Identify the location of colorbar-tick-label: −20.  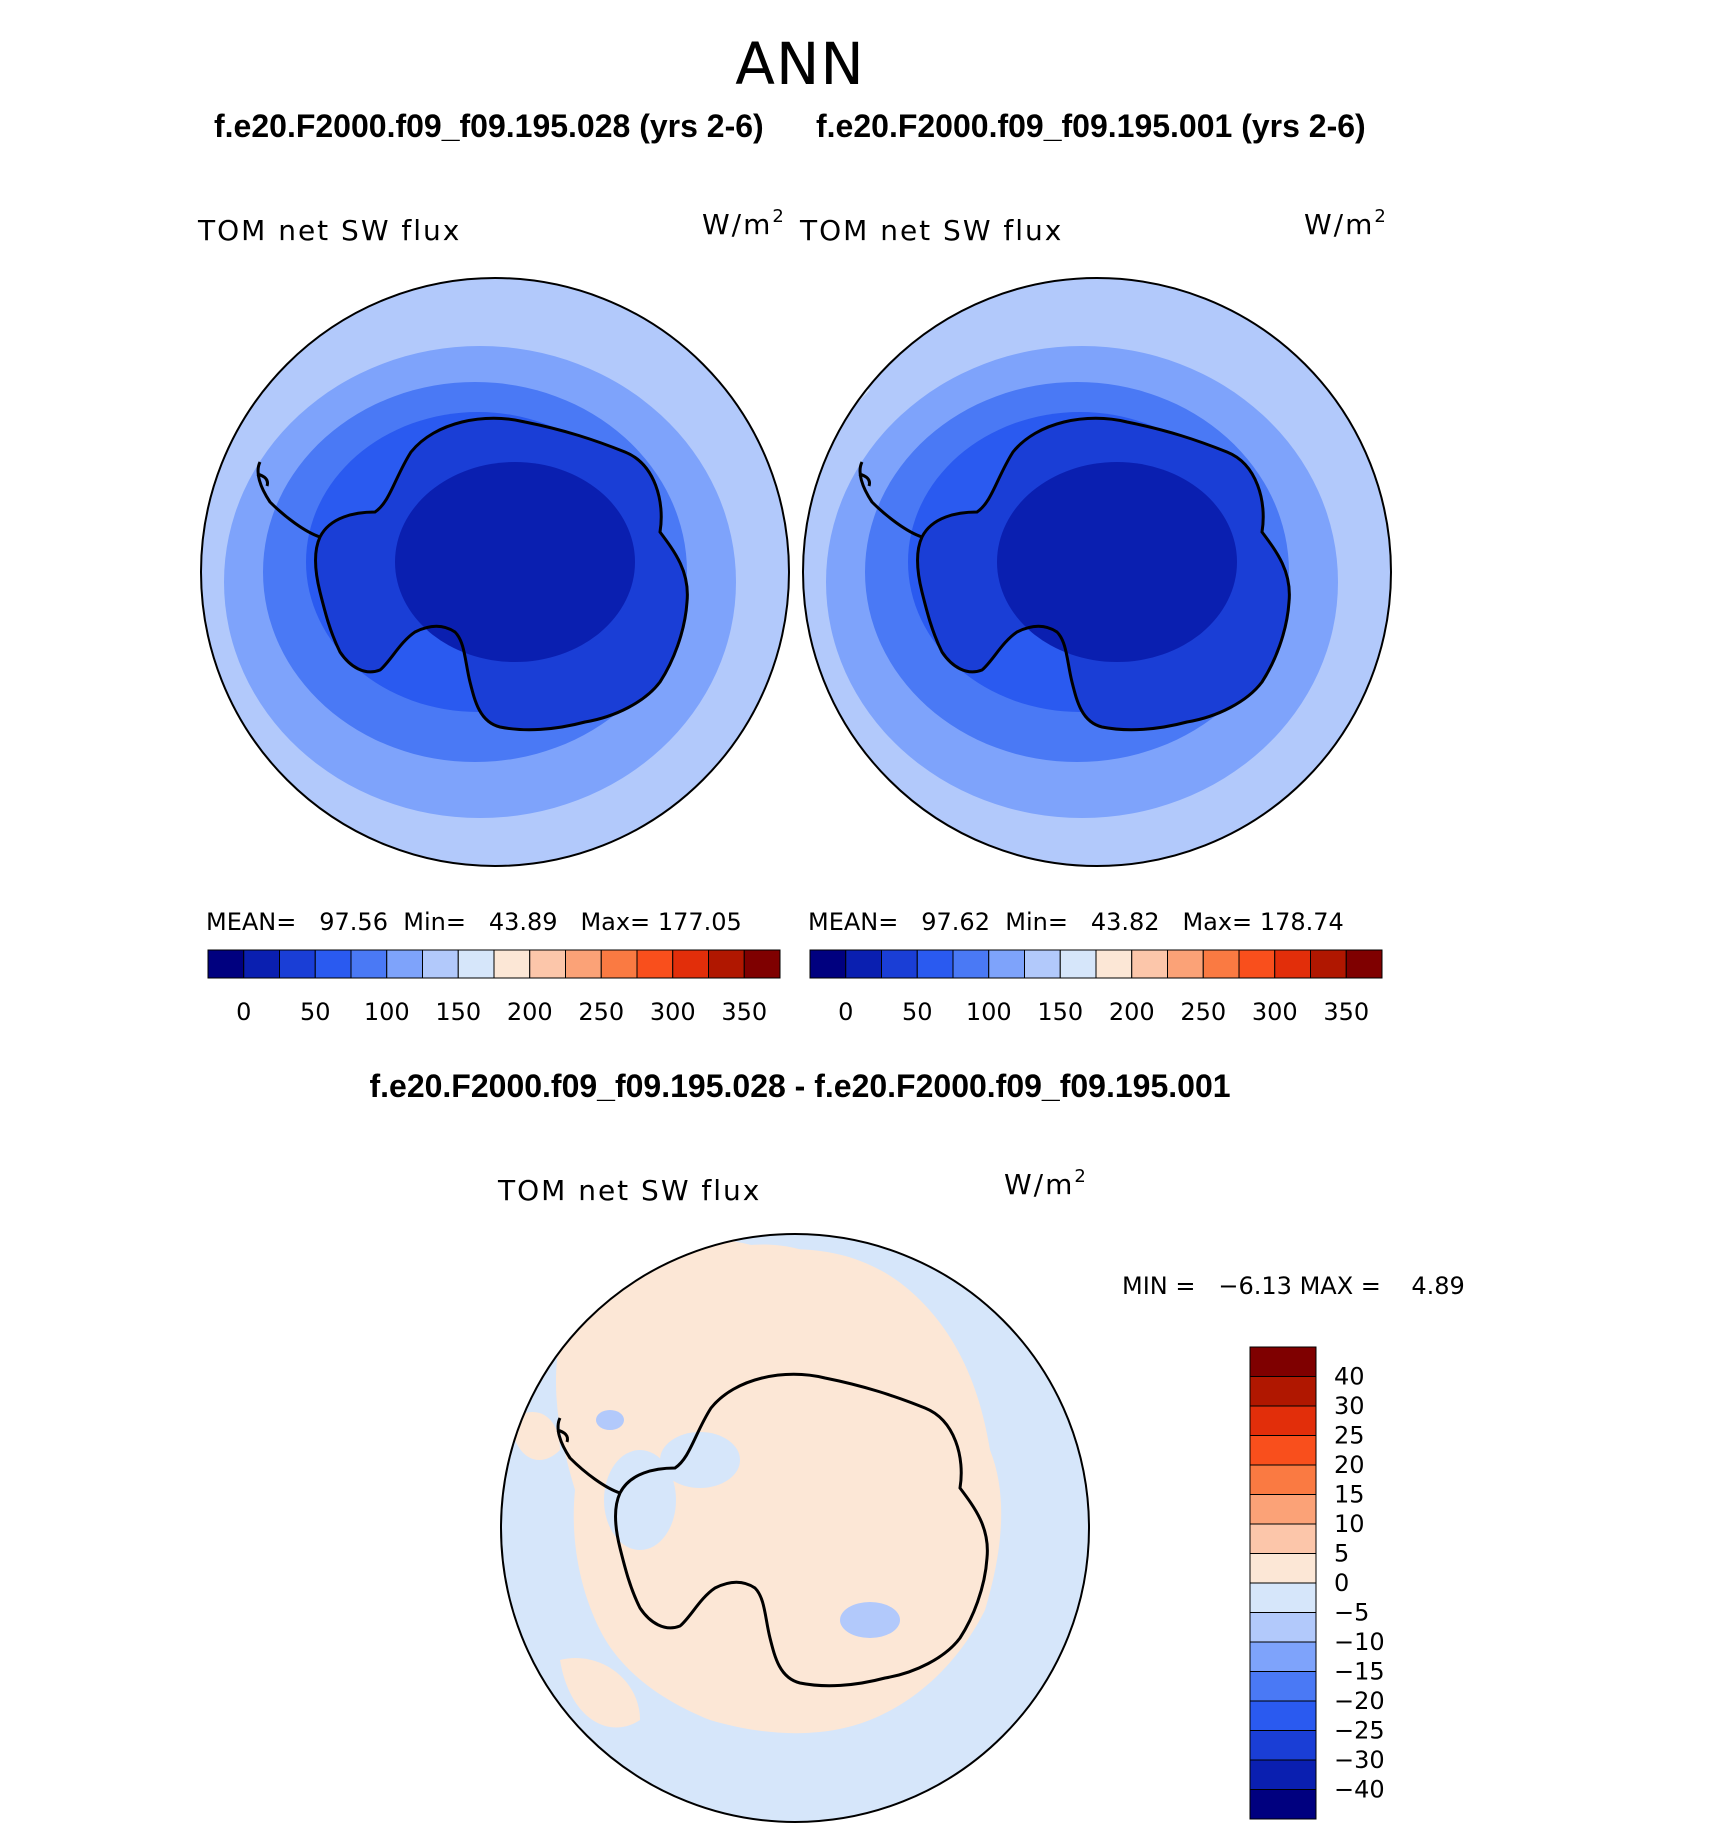
(1359, 1701).